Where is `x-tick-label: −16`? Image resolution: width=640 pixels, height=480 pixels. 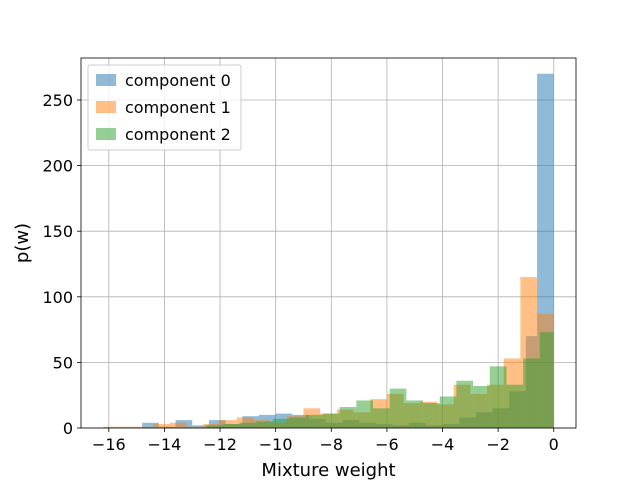
x-tick-label: −16 is located at coordinates (109, 444).